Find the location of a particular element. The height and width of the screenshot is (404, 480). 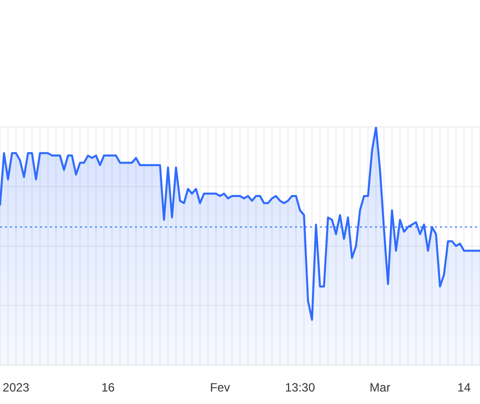

x-tick-label: 13:30 is located at coordinates (300, 387).